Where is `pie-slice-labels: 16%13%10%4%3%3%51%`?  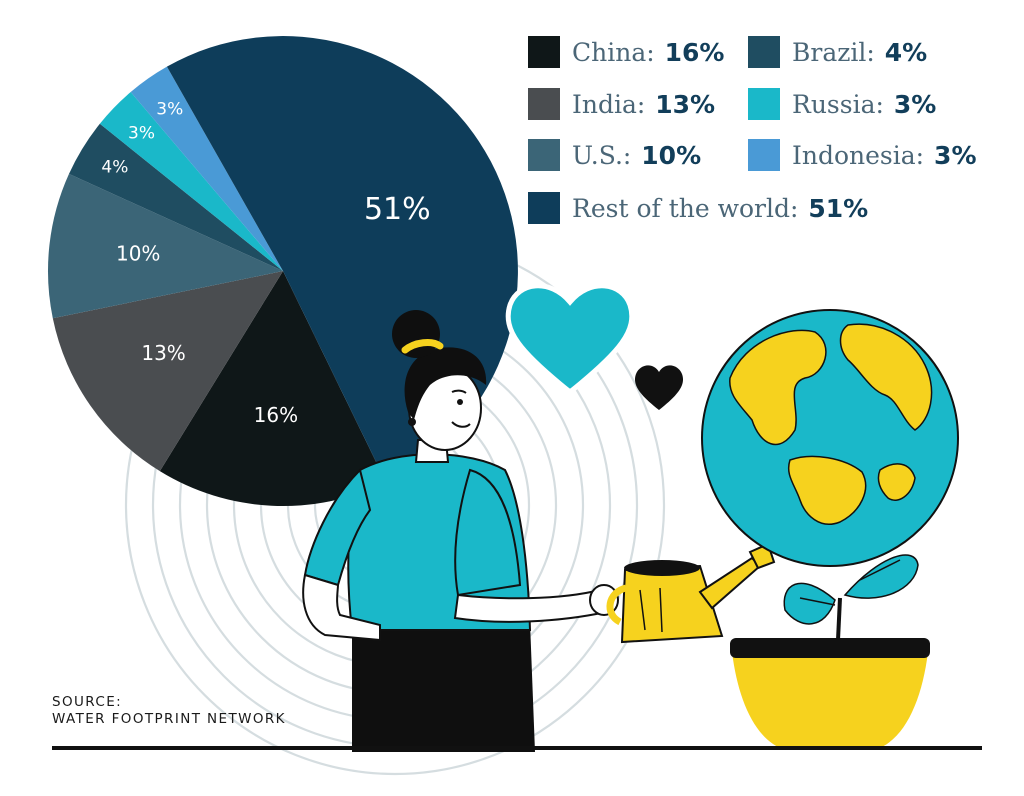
pie-slice-labels: 16%13%10%4%3%3%51% is located at coordinates (265, 263).